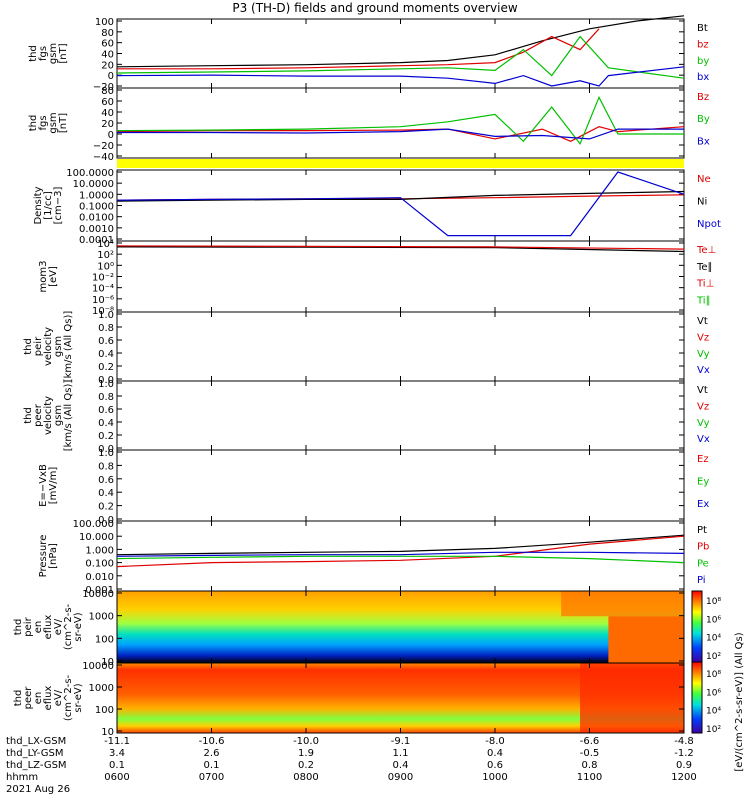 The width and height of the screenshot is (750, 800). What do you see at coordinates (68, 347) in the screenshot?
I see `y-axis-label-line: [km/s (All Qs)]` at bounding box center [68, 347].